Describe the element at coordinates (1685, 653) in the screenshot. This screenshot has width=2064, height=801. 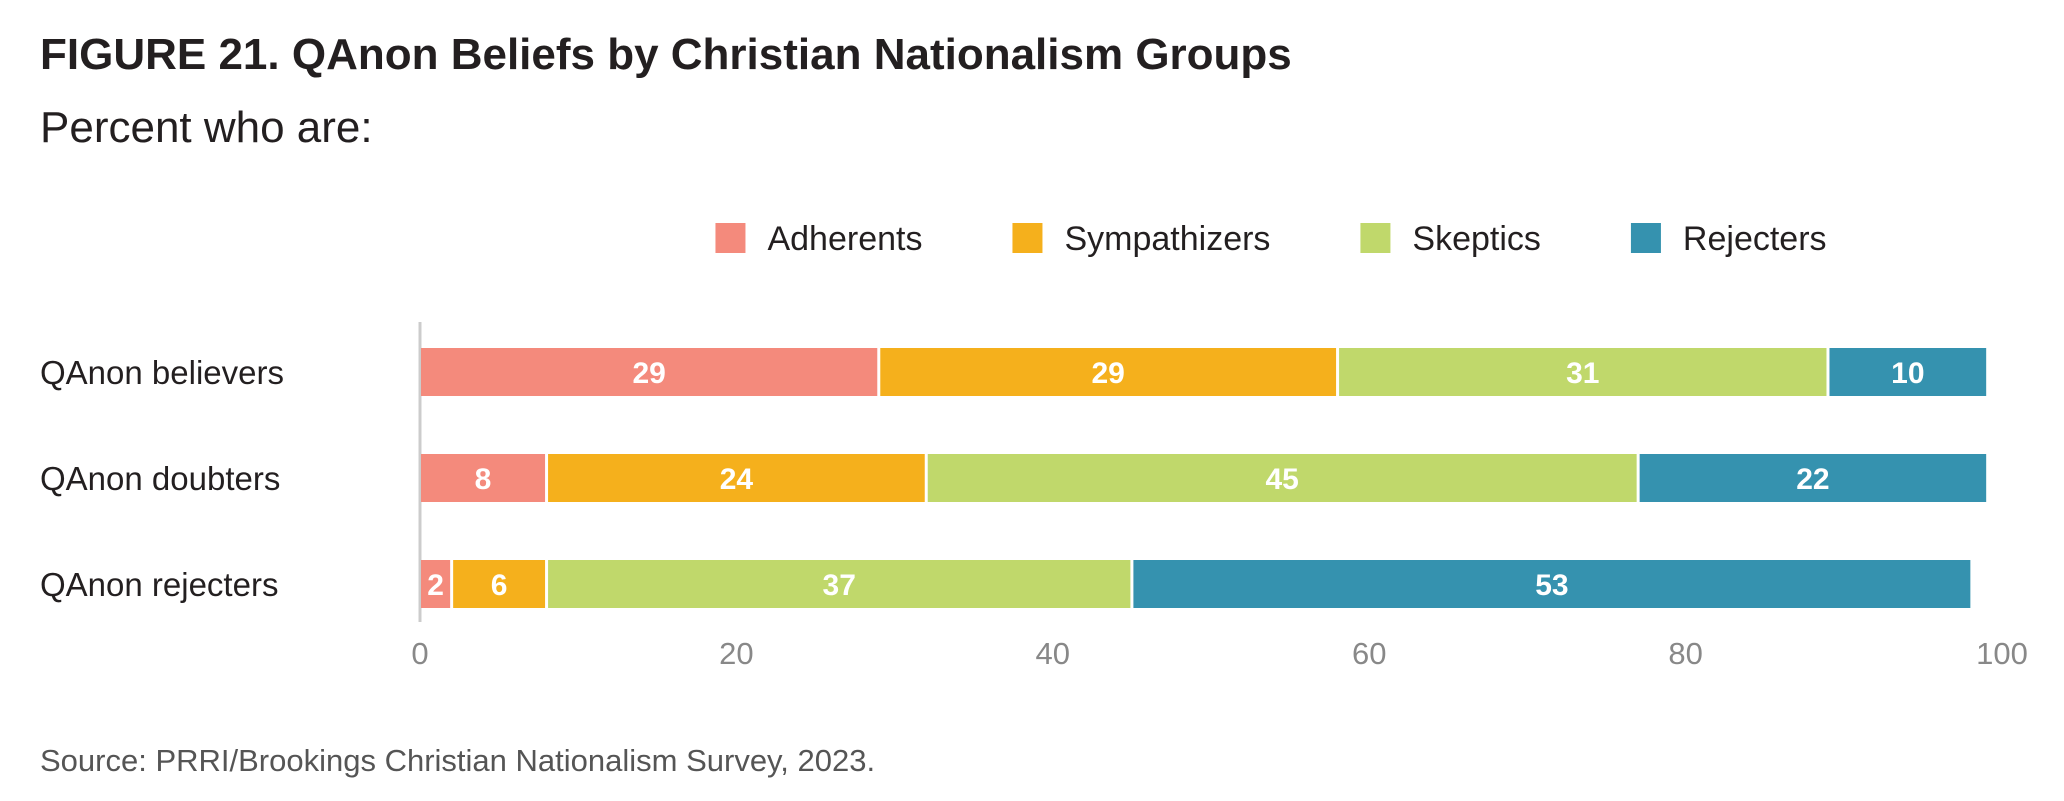
I see `x-tick-label: 80` at that location.